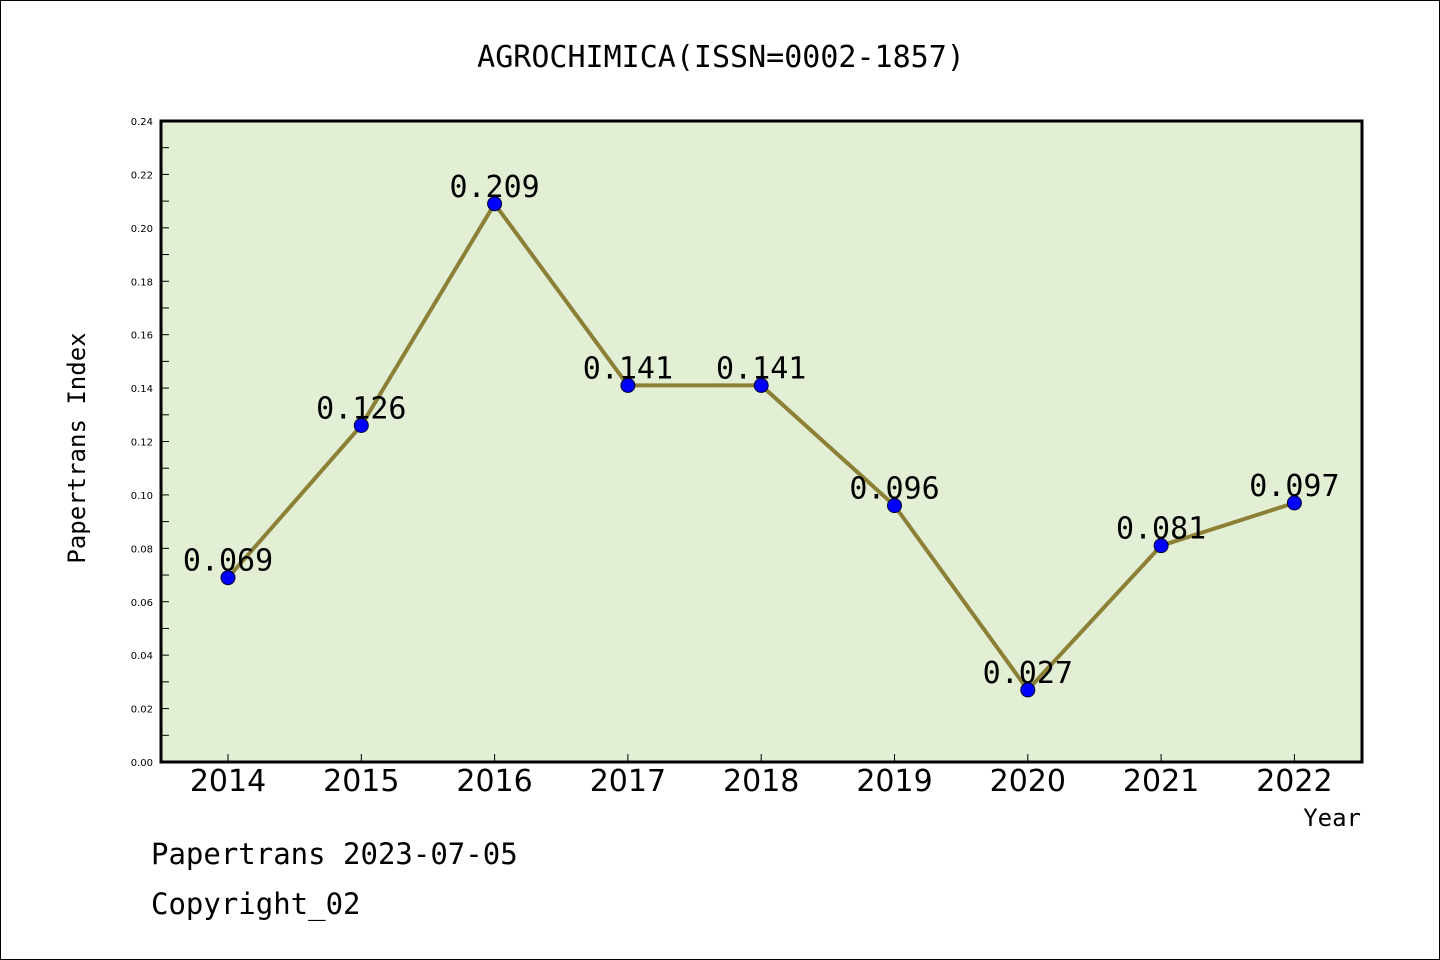 Image resolution: width=1440 pixels, height=960 pixels. Describe the element at coordinates (361, 408) in the screenshot. I see `data-label: 0.126` at that location.